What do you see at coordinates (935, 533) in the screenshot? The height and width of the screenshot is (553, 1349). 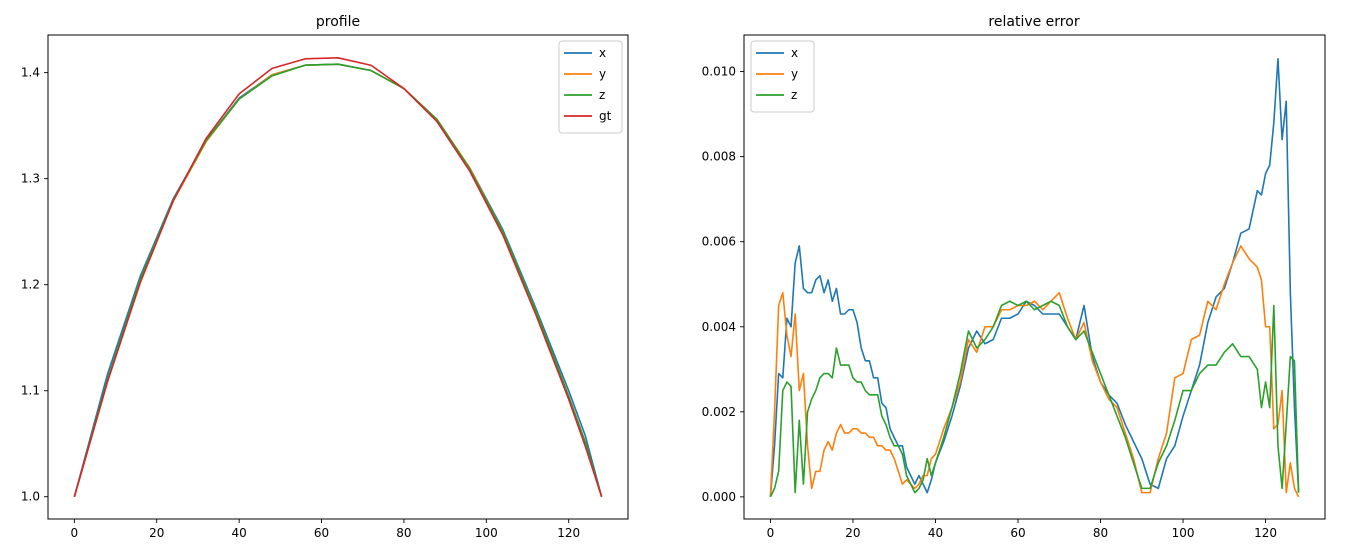 I see `relative-error-xtick-label: 40` at bounding box center [935, 533].